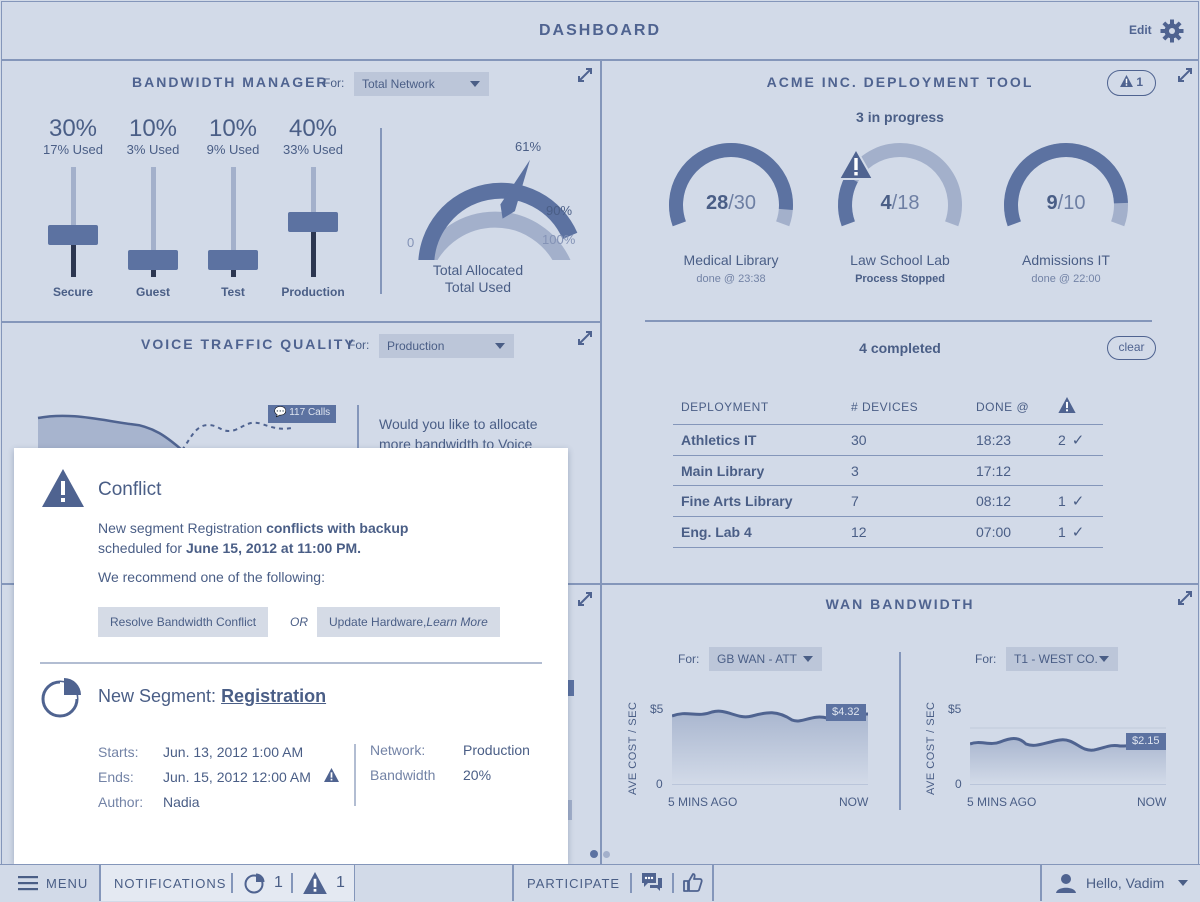 This screenshot has height=902, width=1200. I want to click on slider-percent: 10%, so click(153, 128).